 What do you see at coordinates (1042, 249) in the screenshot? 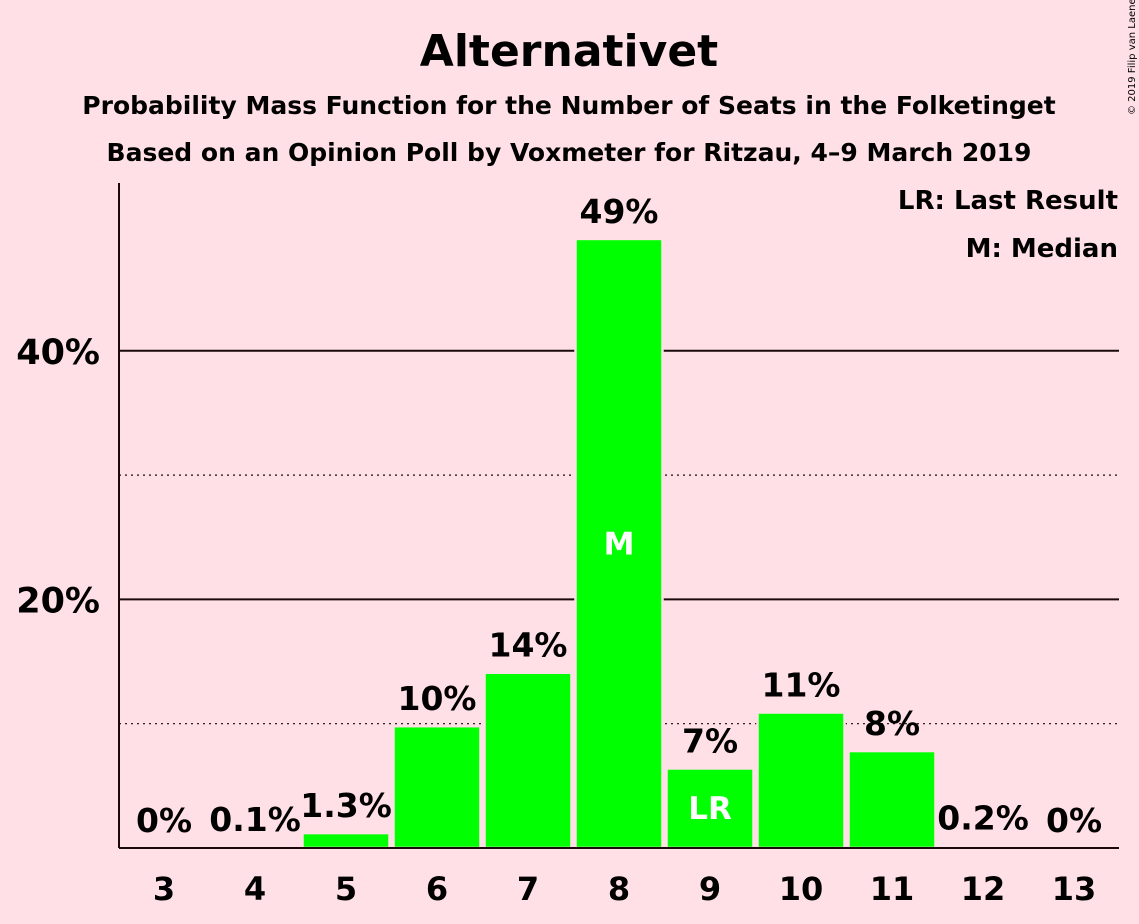
I see `legend-median: M: Median` at bounding box center [1042, 249].